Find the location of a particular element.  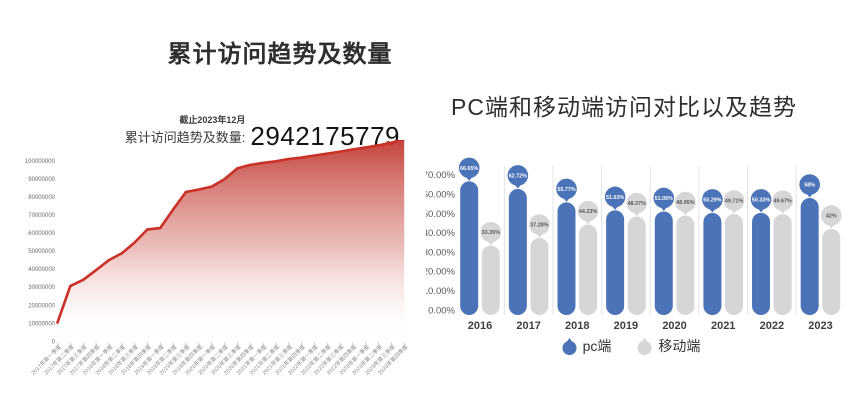

value-label: 33.35% is located at coordinates (491, 233).